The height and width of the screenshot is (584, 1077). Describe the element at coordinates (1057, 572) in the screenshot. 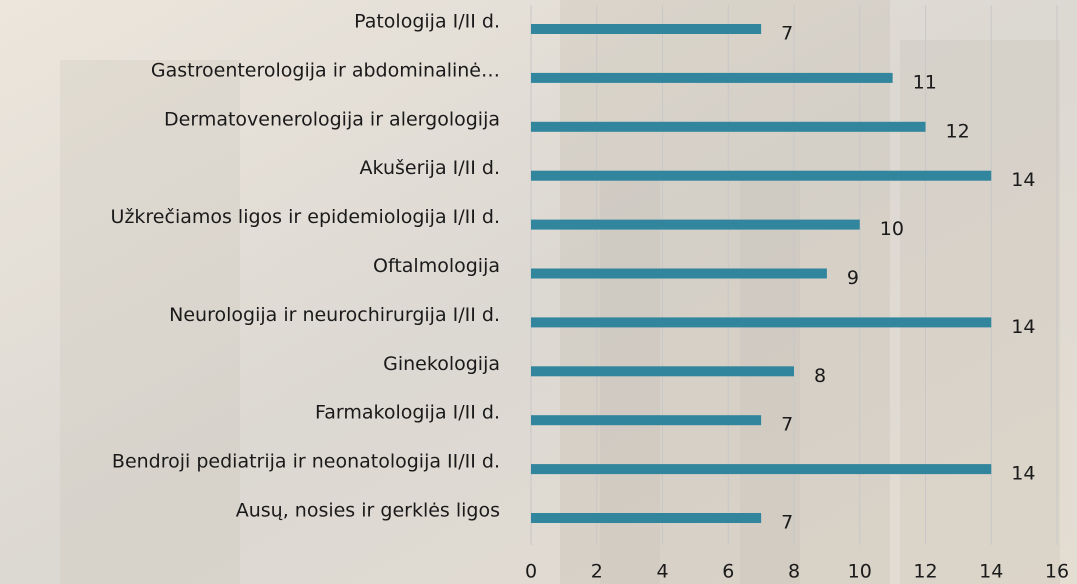

I see `x-tick-label: 16` at that location.